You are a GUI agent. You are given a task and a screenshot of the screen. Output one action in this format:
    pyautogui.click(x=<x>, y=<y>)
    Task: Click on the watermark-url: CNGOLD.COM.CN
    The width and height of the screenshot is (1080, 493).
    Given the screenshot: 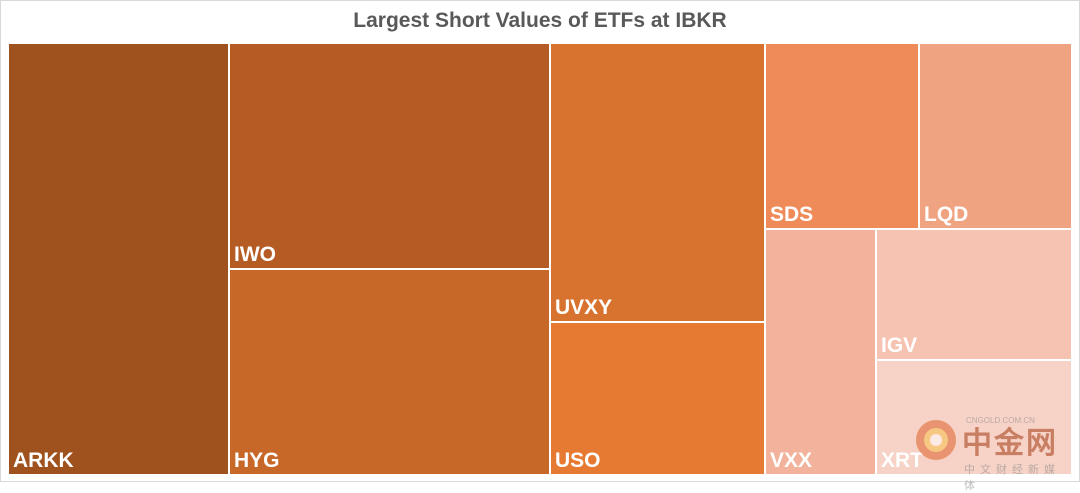 What is the action you would take?
    pyautogui.click(x=1000, y=420)
    